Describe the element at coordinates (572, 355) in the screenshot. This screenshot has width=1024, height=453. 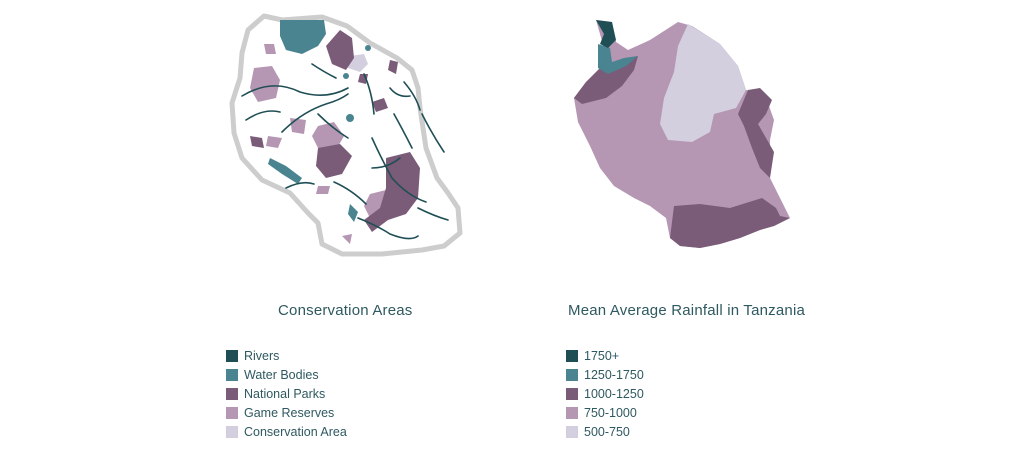
I see `rainfall-1750-plus-swatch` at that location.